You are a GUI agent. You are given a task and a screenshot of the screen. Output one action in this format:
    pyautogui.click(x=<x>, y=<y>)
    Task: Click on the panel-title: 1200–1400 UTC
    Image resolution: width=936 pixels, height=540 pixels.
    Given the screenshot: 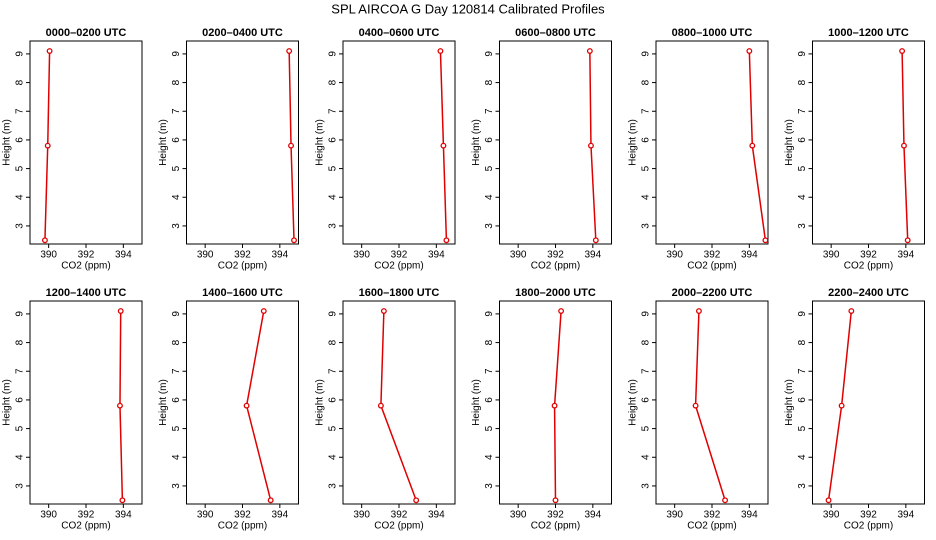 What is the action you would take?
    pyautogui.click(x=86, y=293)
    